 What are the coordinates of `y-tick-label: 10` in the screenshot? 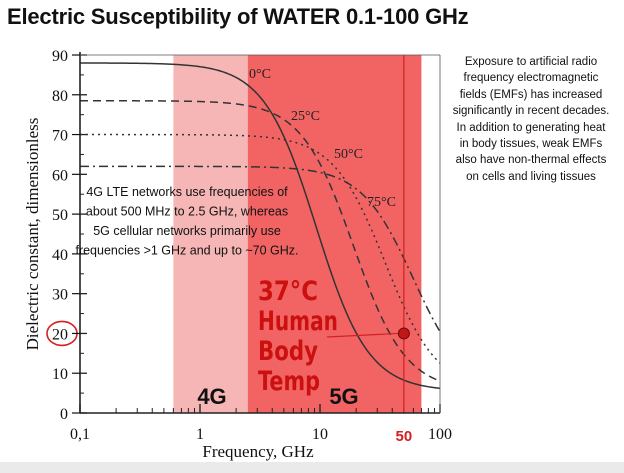 It's located at (60, 374).